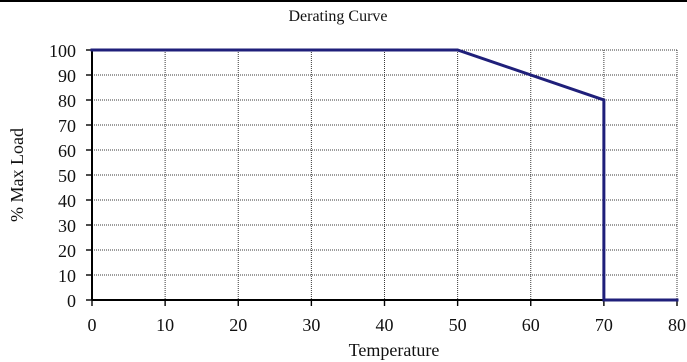  Describe the element at coordinates (67, 76) in the screenshot. I see `y-tick-label: 90` at that location.